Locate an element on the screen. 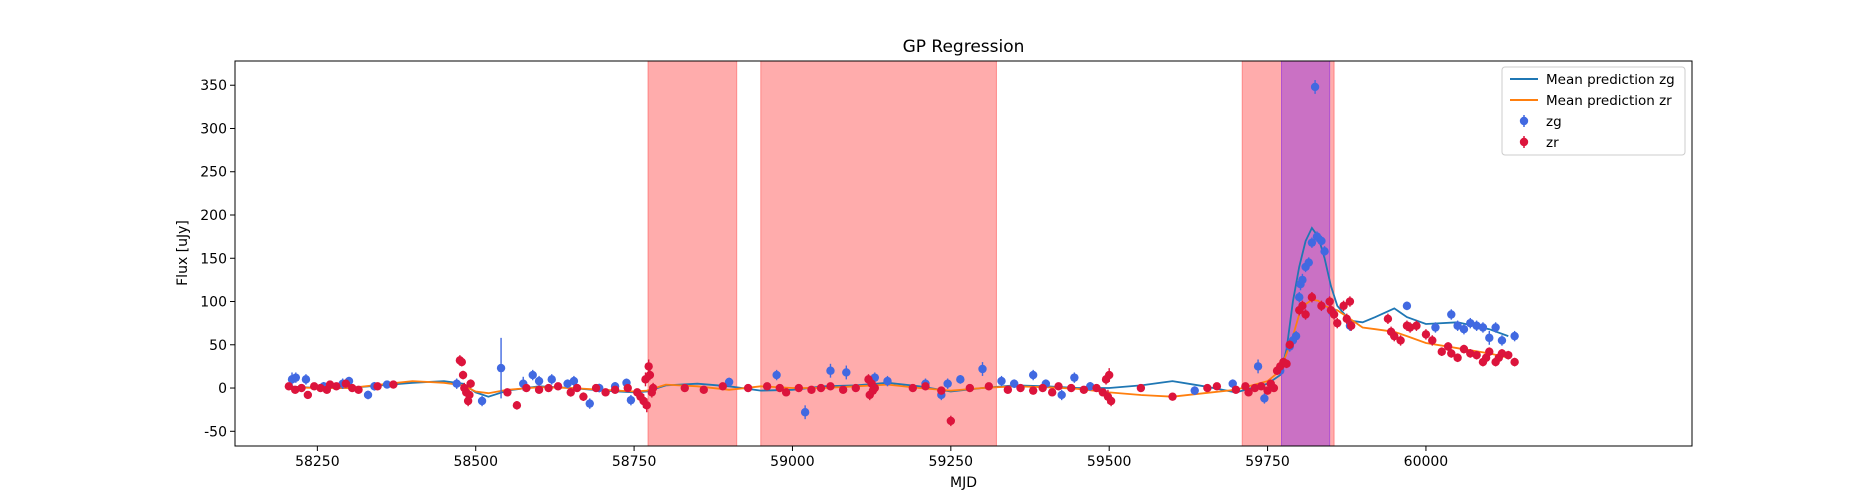 Image resolution: width=1875 pixels, height=500 pixels. y-tick-label: 250 is located at coordinates (213, 173).